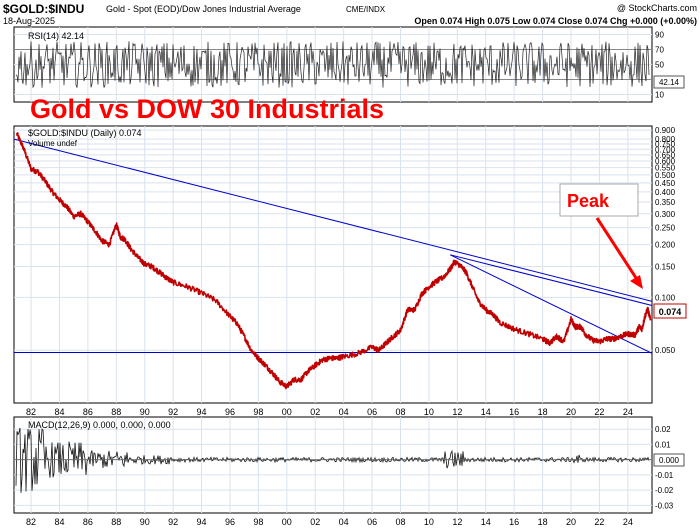  I want to click on macd-x-tick-label: 90, so click(145, 522).